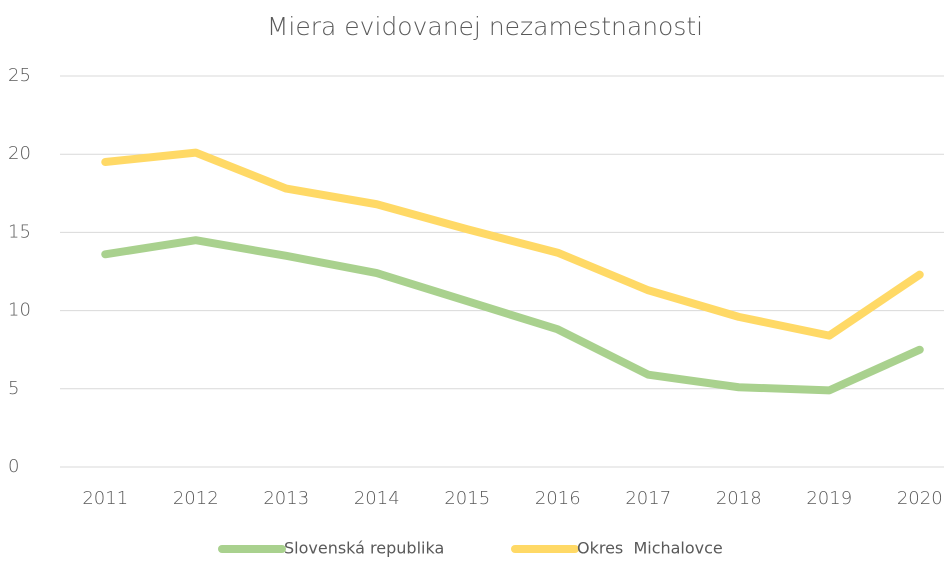  Describe the element at coordinates (13, 466) in the screenshot. I see `y-tick-label: 0` at that location.